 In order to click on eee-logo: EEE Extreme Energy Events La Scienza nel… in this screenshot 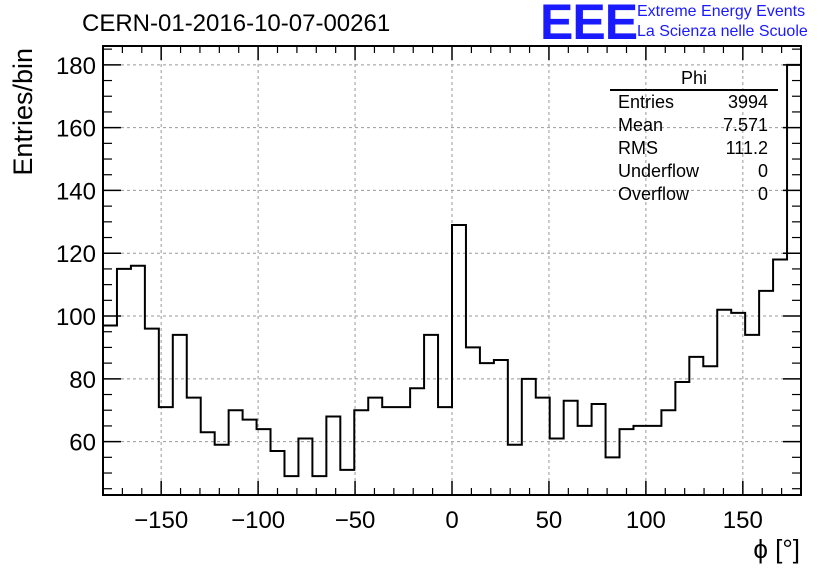, I will do `click(686, 25)`.